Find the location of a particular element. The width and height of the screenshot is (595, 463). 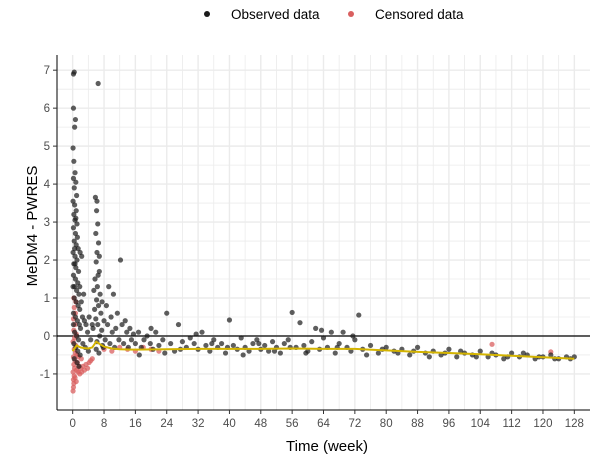

x-tick-label: 0 is located at coordinates (72, 424).